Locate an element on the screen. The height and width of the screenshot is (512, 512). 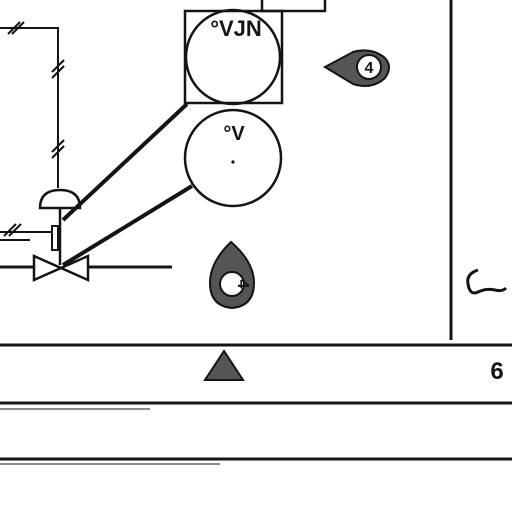
revision-drop-marker: 4 is located at coordinates (232, 275).